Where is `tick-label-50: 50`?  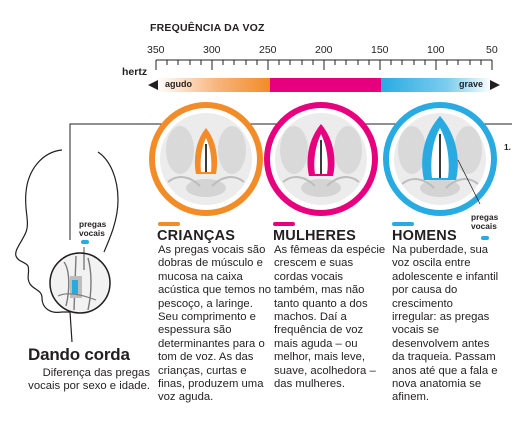 tick-label-50: 50 is located at coordinates (492, 50).